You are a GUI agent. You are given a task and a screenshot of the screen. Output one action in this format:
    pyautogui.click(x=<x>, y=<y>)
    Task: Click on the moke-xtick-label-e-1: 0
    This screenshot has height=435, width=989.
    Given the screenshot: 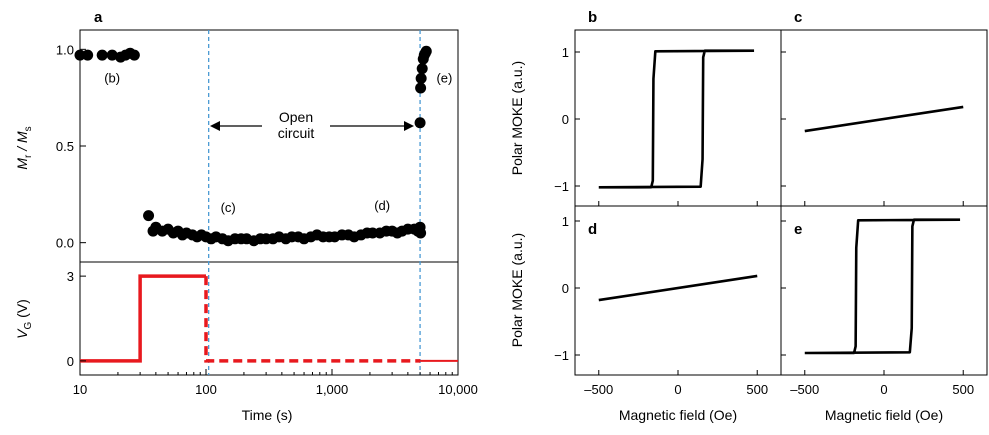 What is the action you would take?
    pyautogui.click(x=883, y=389)
    